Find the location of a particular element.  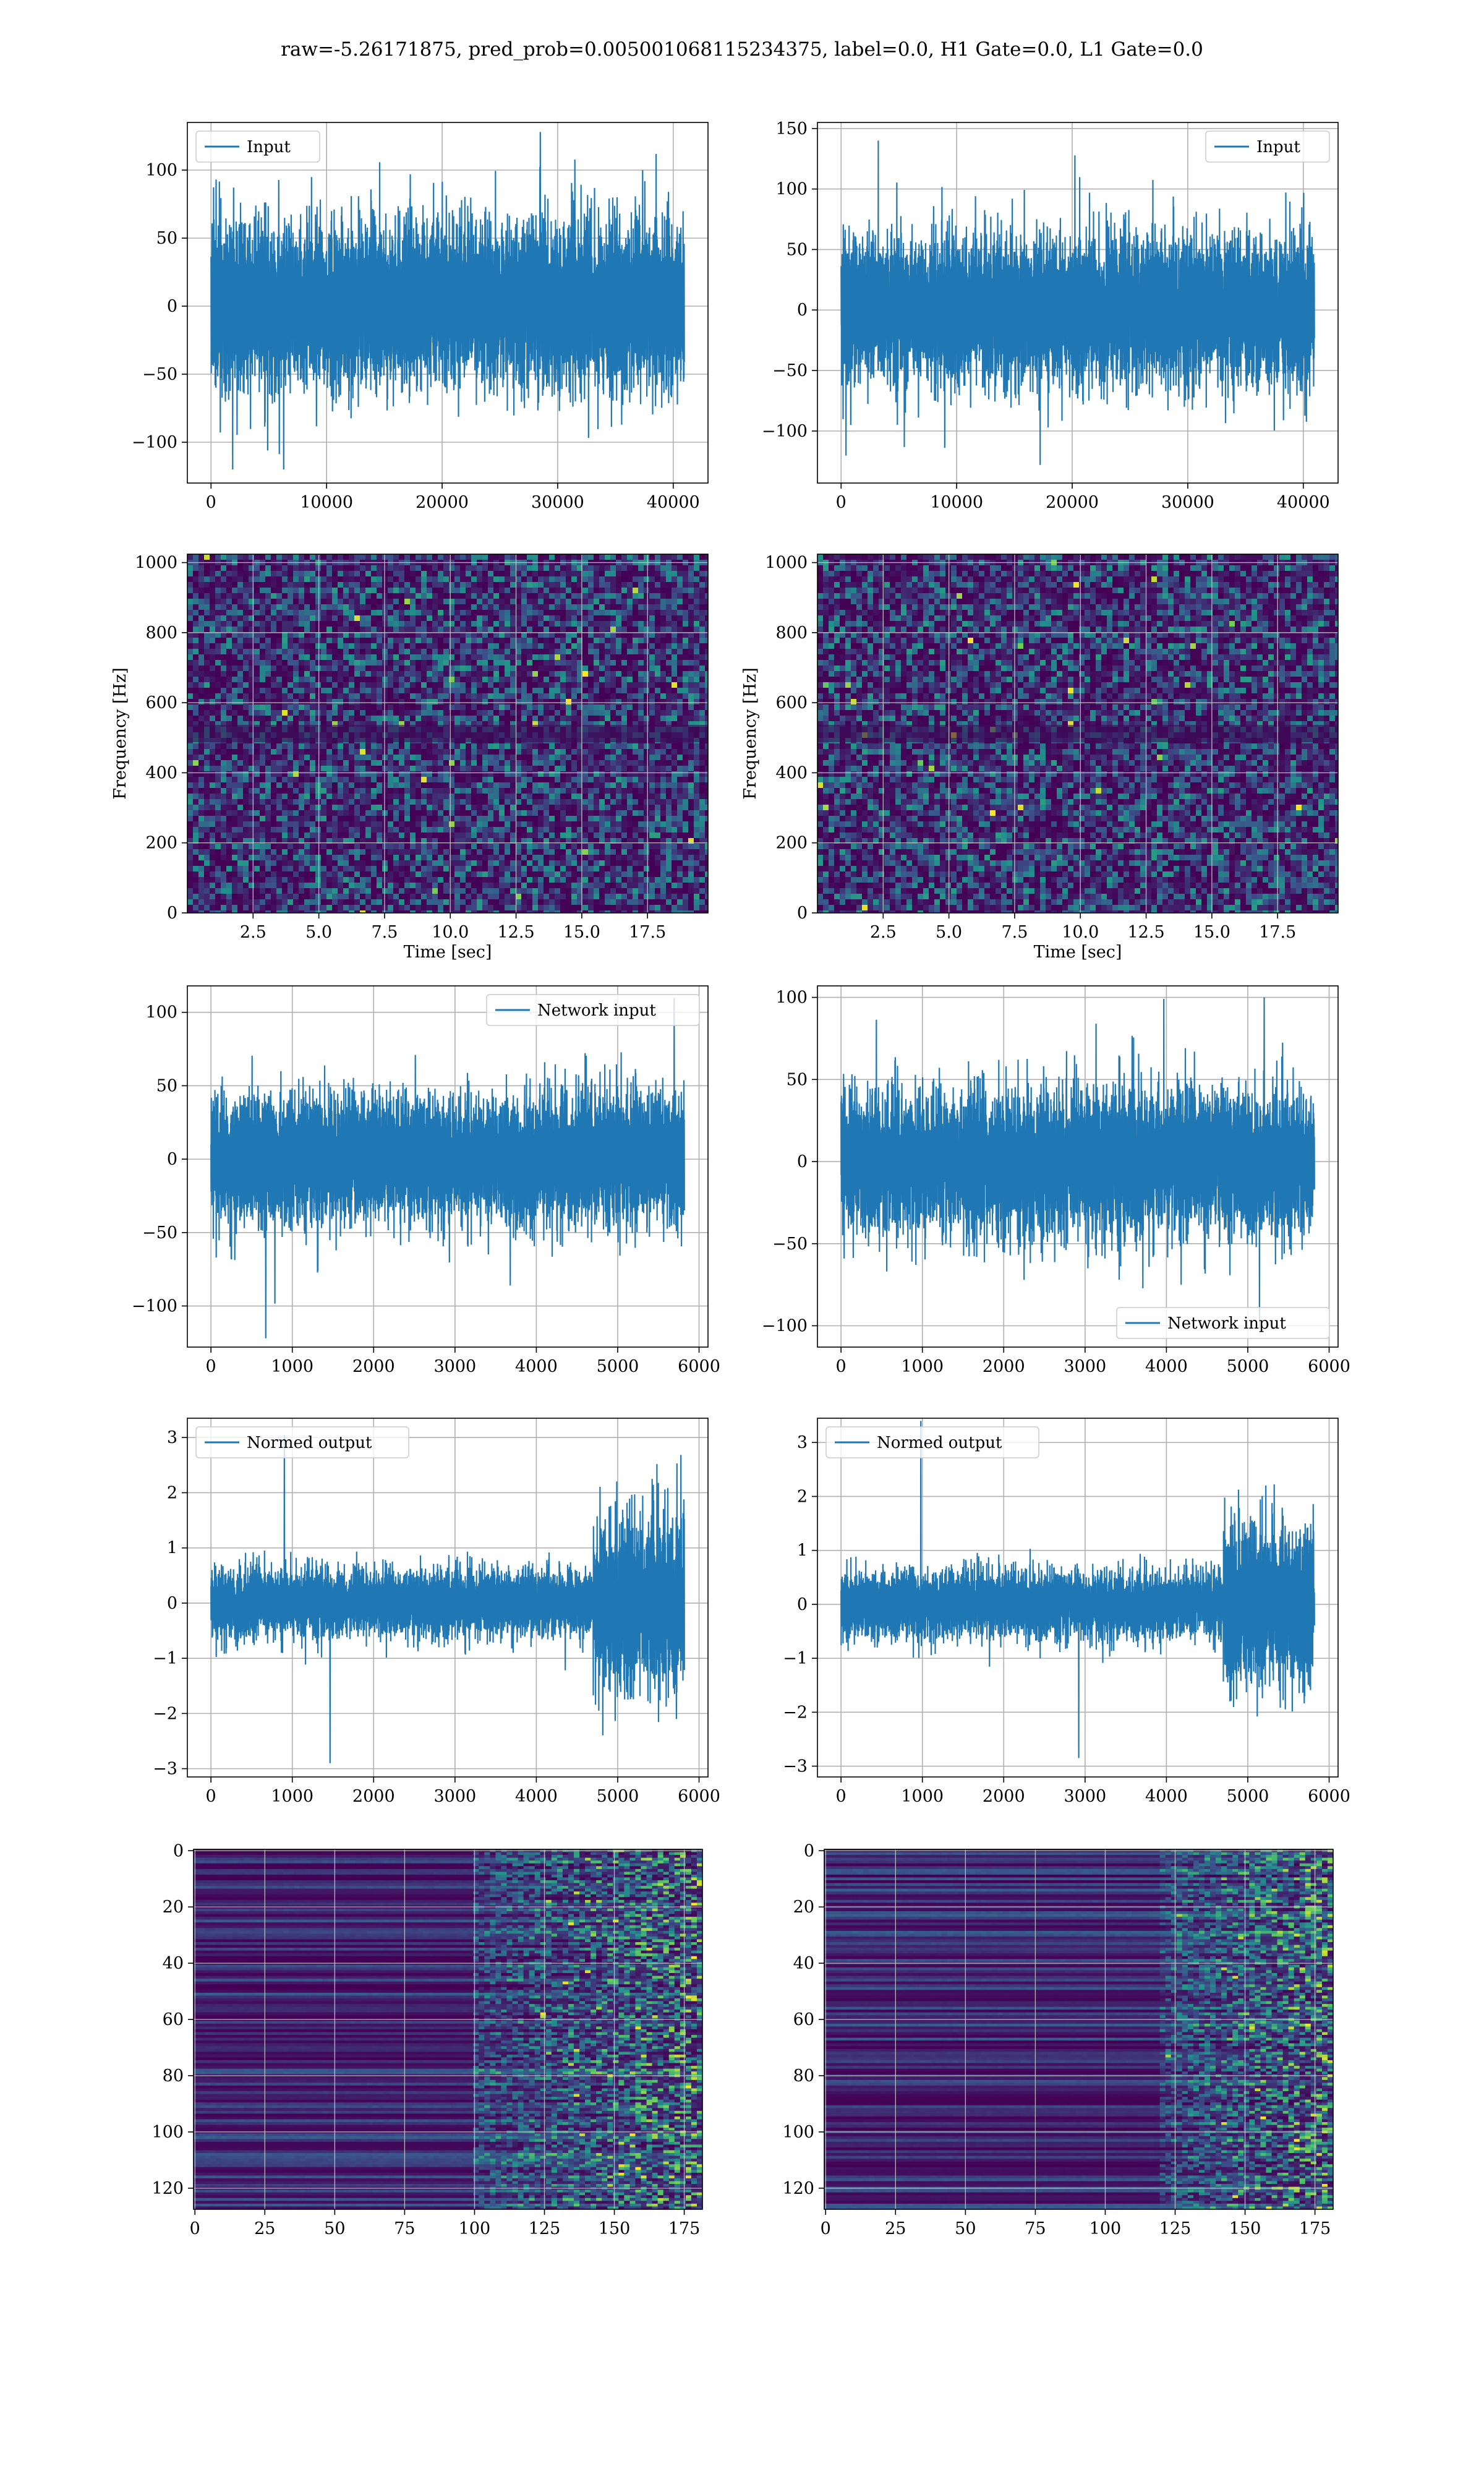

x-tick-label: 30000 is located at coordinates (1187, 502).